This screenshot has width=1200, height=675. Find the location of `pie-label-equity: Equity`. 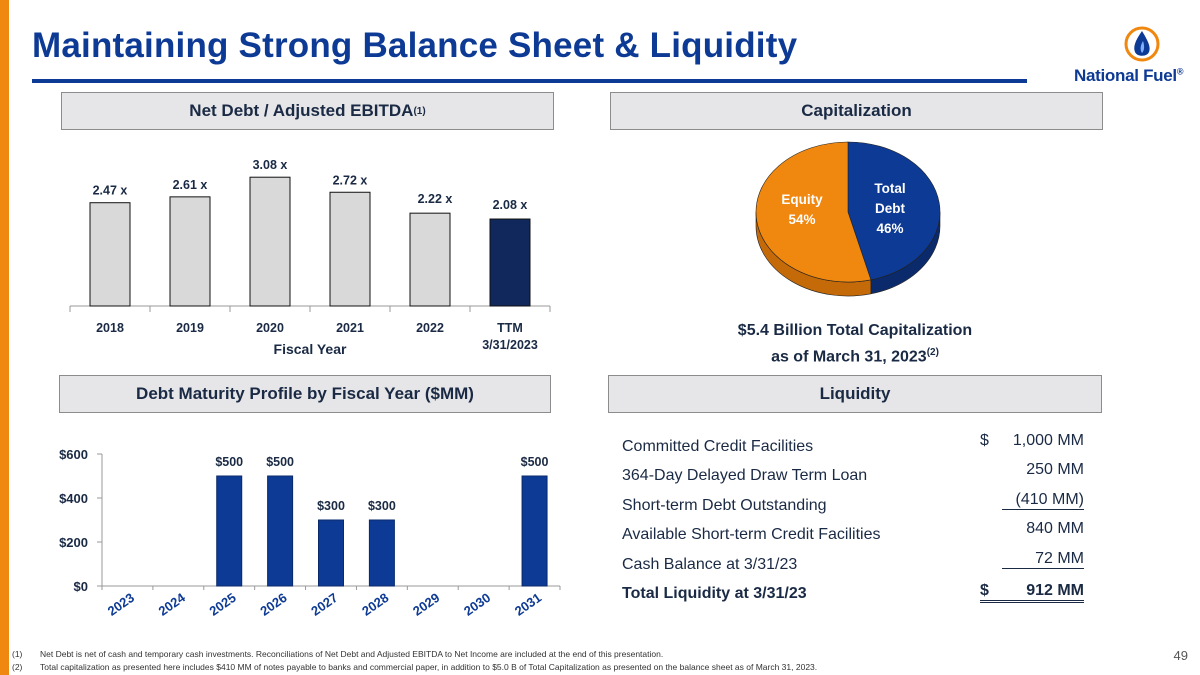

pie-label-equity: Equity is located at coordinates (802, 199).